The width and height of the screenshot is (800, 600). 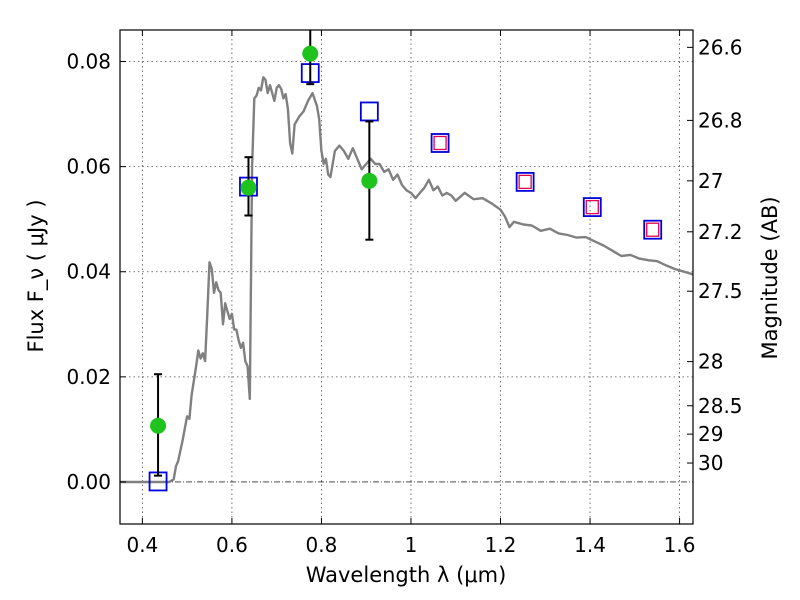 What do you see at coordinates (232, 545) in the screenshot?
I see `x-tick-label: 0.6` at bounding box center [232, 545].